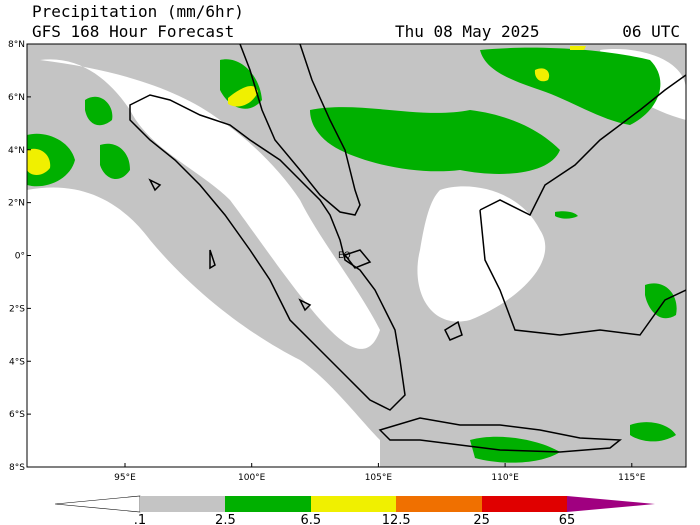 This screenshot has width=700, height=525. I want to click on equator-label: EQ, so click(344, 256).